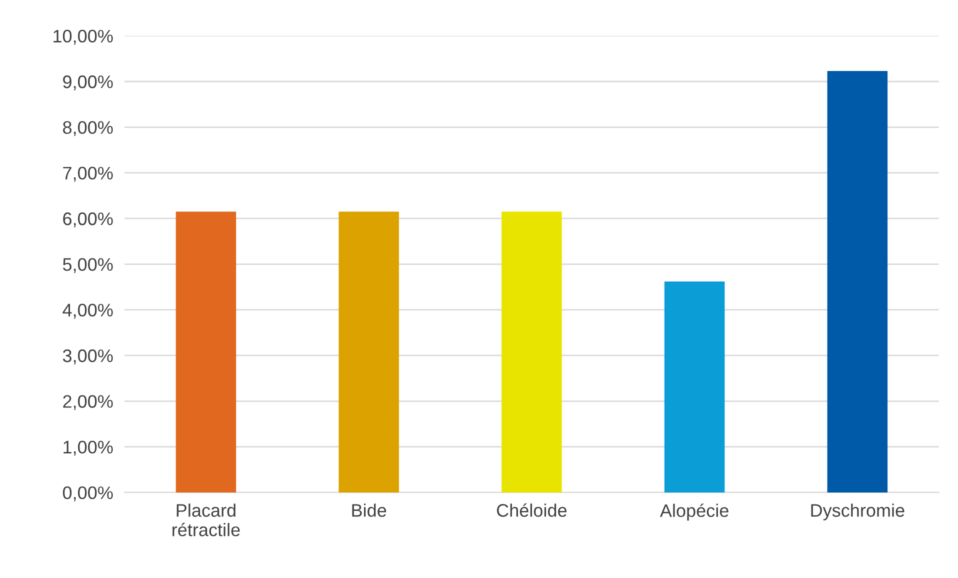  What do you see at coordinates (88, 174) in the screenshot?
I see `y-tick-label: 7,00%` at bounding box center [88, 174].